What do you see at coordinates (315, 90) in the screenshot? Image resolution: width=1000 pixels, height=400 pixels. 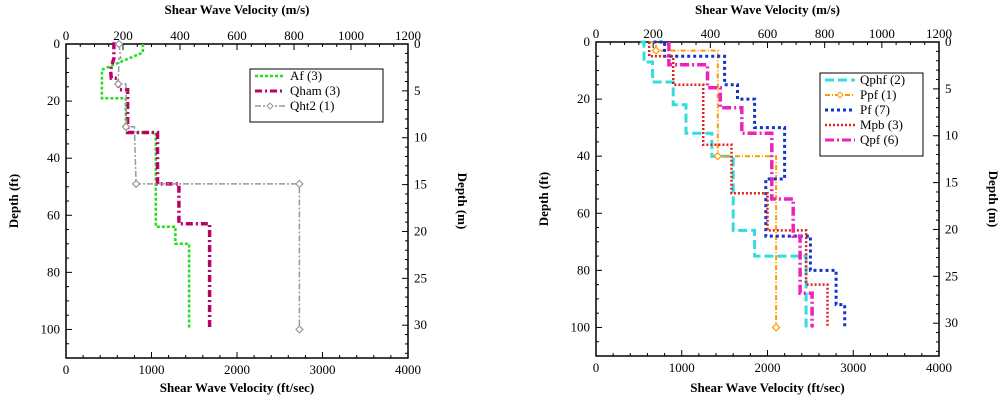 I see `legend-entry: Qham (3)` at bounding box center [315, 90].